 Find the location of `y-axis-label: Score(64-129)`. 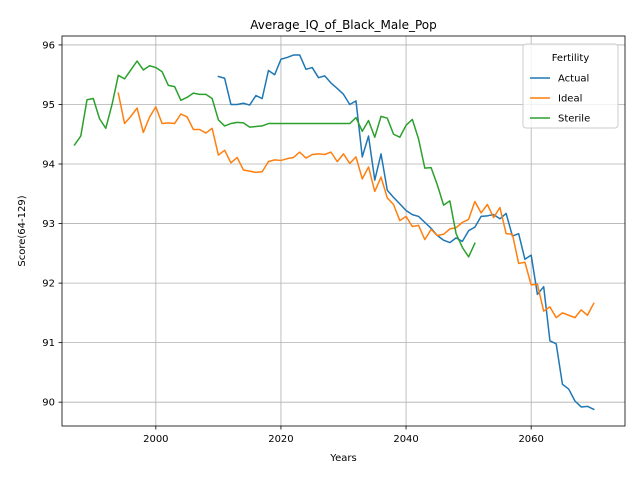

y-axis-label: Score(64-129) is located at coordinates (22, 230).